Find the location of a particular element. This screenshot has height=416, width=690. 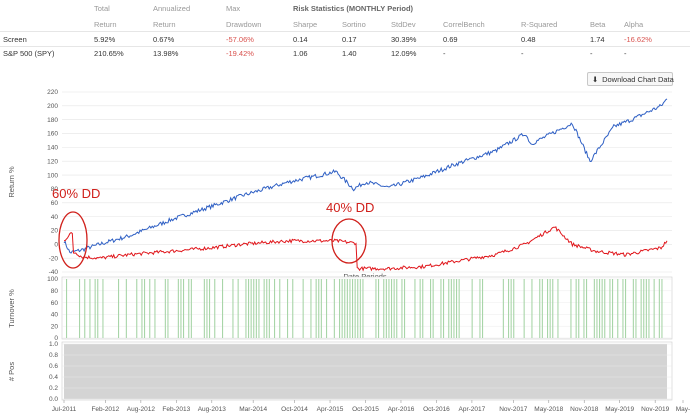

x-tick-label: Feb-2012 is located at coordinates (105, 409).